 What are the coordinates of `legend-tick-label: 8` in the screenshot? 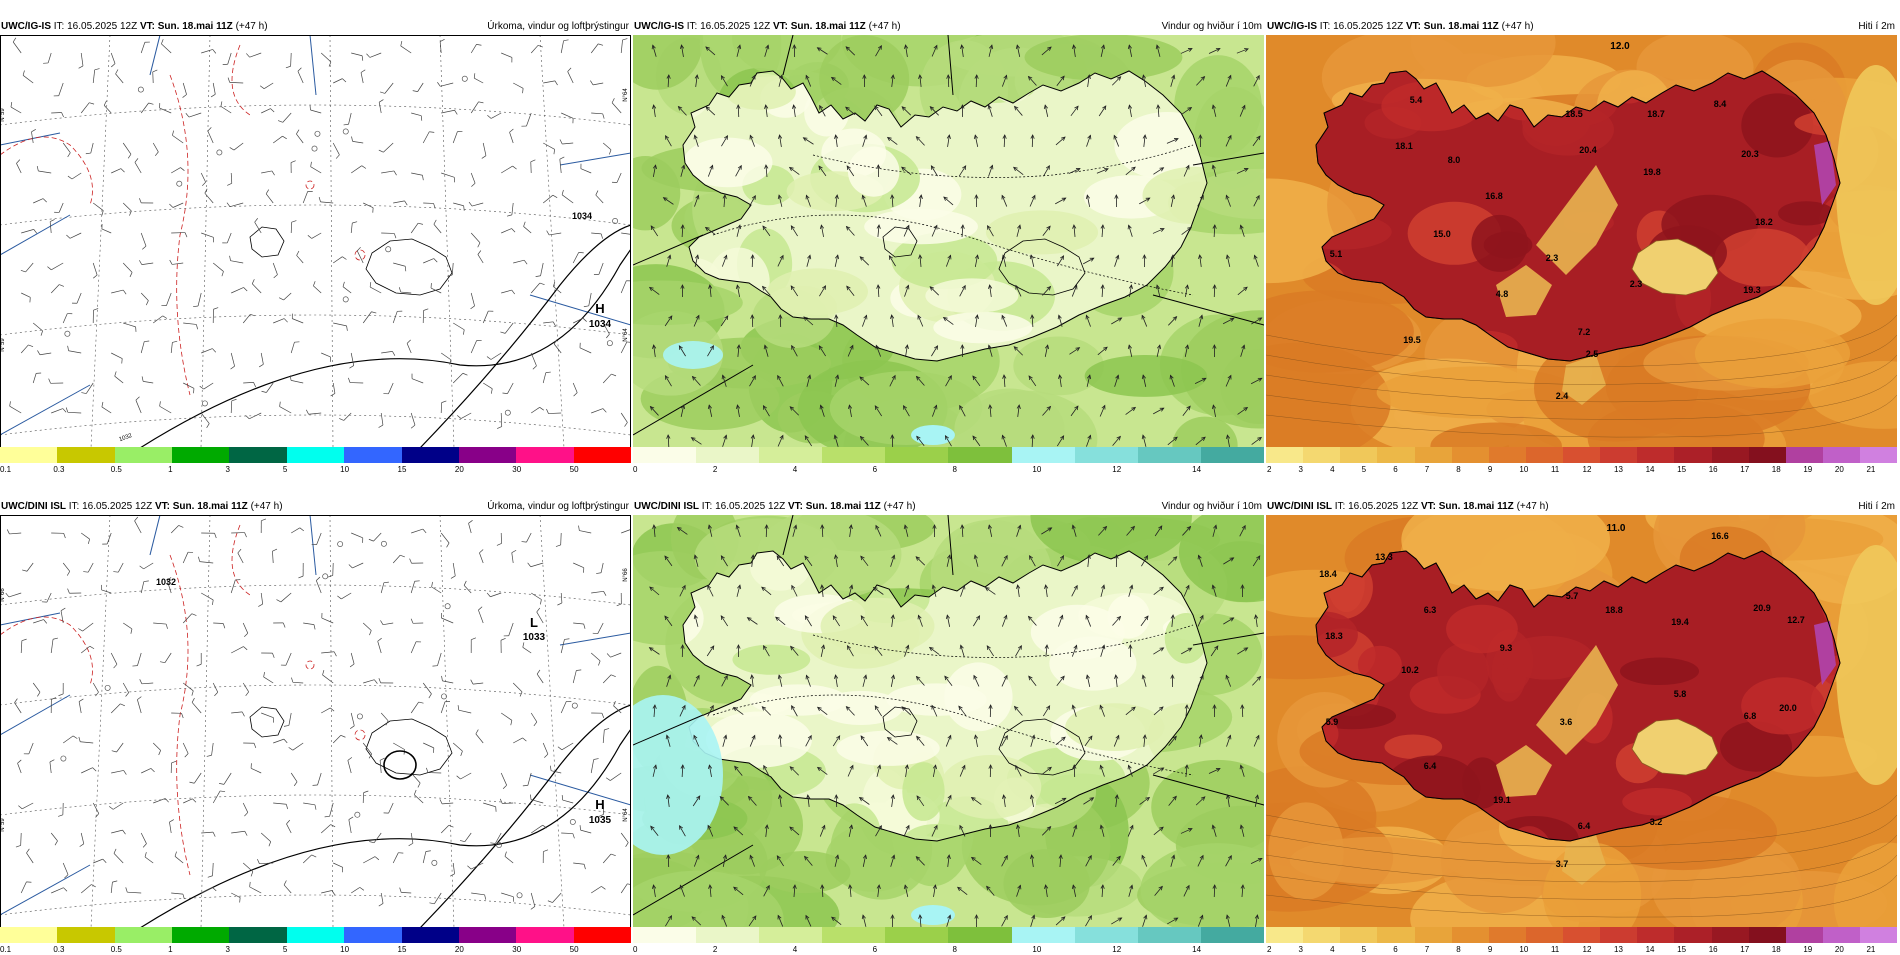 It's located at (955, 469).